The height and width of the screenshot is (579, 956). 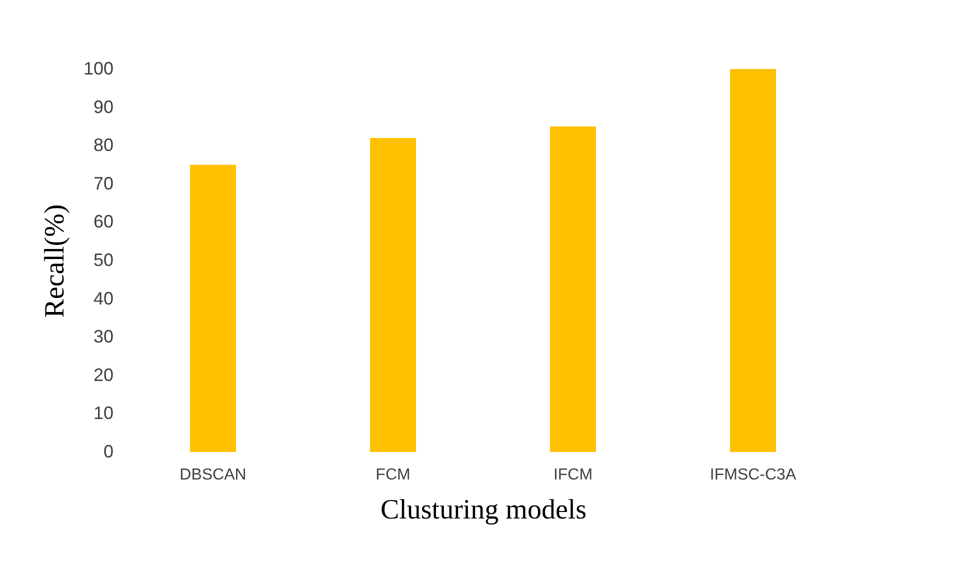 What do you see at coordinates (54, 261) in the screenshot?
I see `y-axis-title: Recall(%)` at bounding box center [54, 261].